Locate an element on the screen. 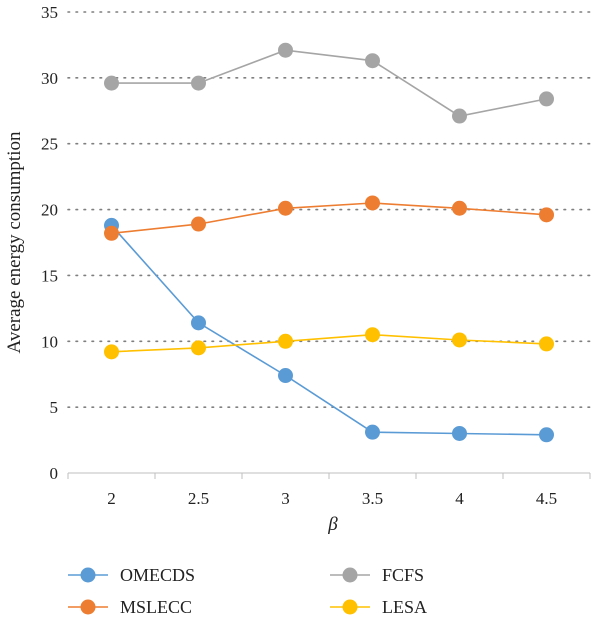  legend-label-mslecc: MSLECC is located at coordinates (156, 607).